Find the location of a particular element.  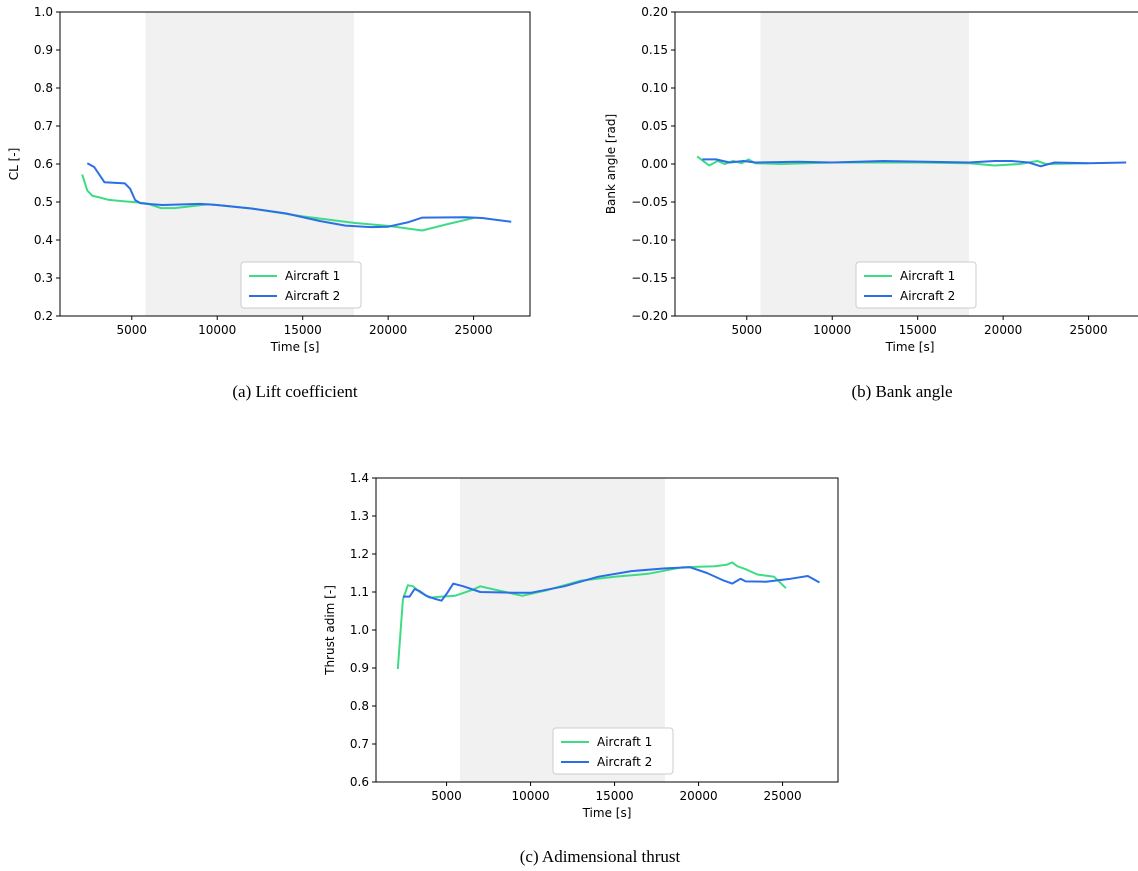

y-tick-label: −0.10 is located at coordinates (649, 240).